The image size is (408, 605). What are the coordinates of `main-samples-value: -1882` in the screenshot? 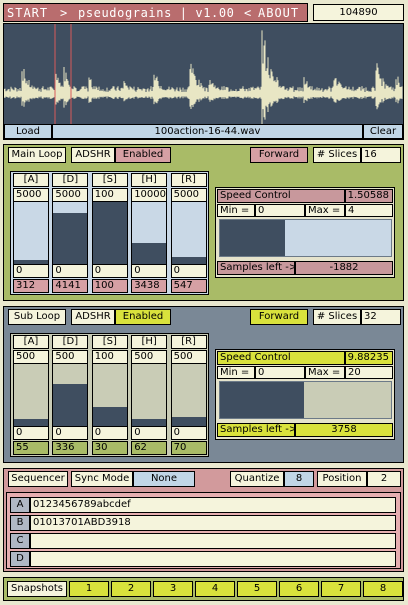 It's located at (344, 268).